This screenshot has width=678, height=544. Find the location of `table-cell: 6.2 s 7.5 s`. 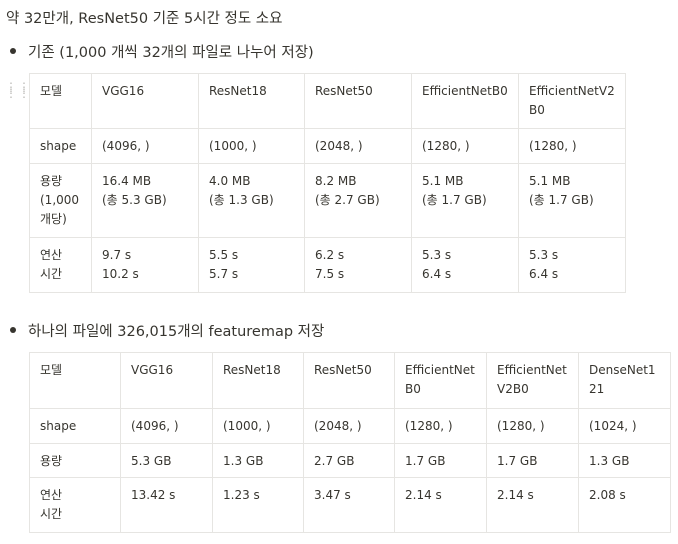

table-cell: 6.2 s 7.5 s is located at coordinates (358, 265).